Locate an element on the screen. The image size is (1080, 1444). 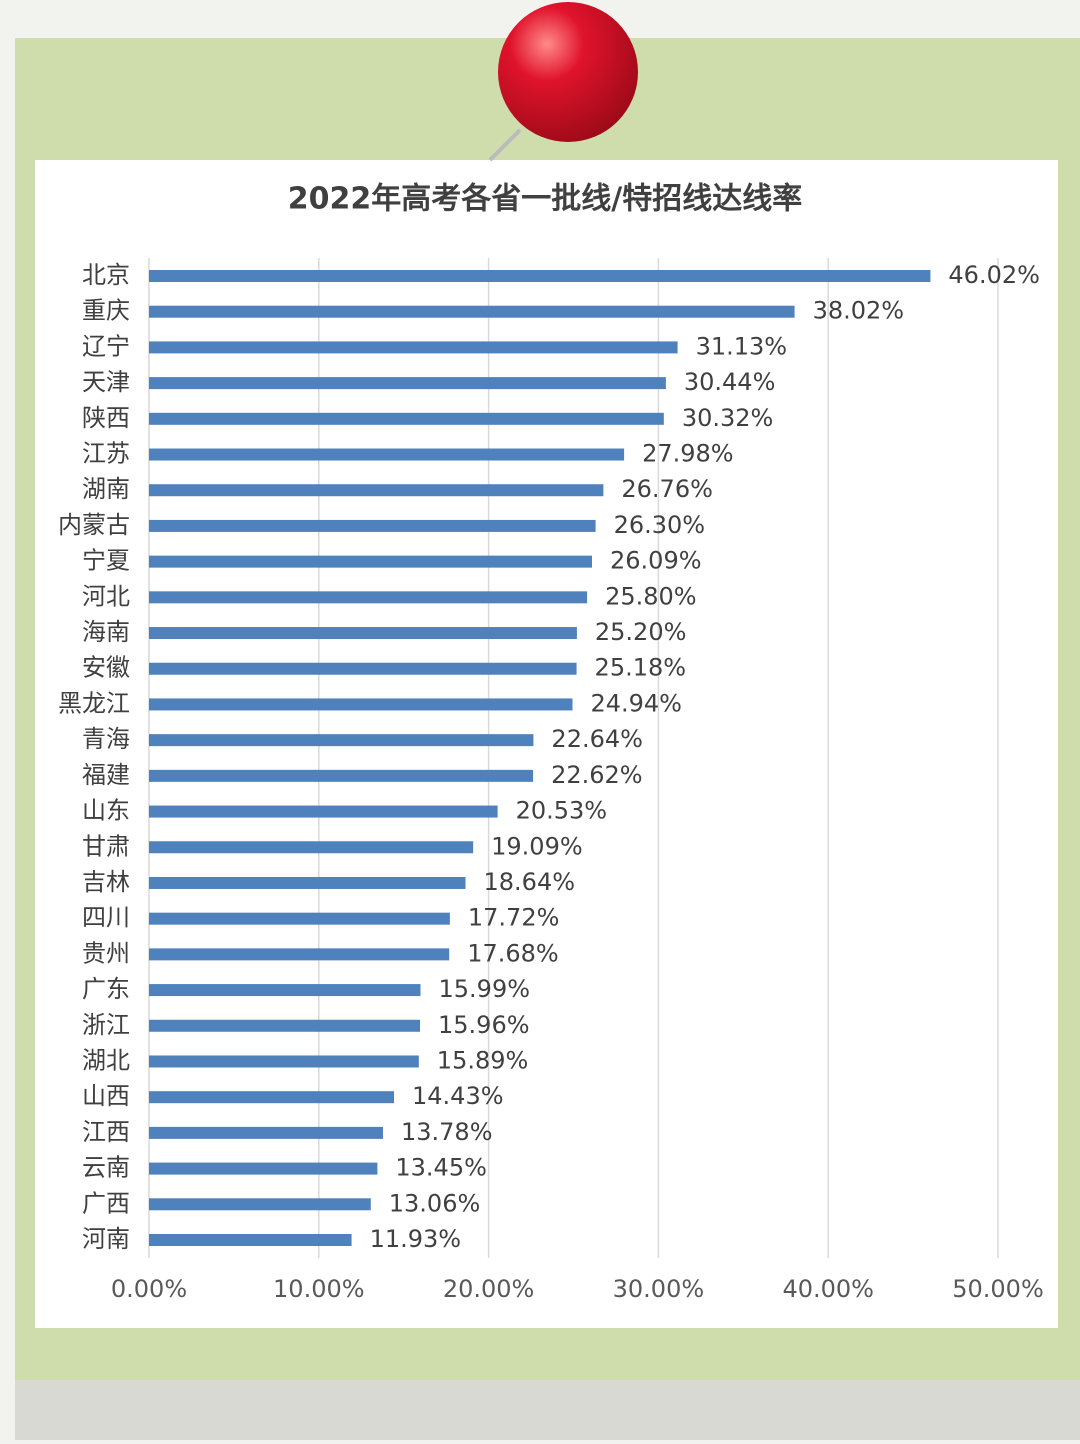
y-tick-label: 山东 is located at coordinates (106, 811).